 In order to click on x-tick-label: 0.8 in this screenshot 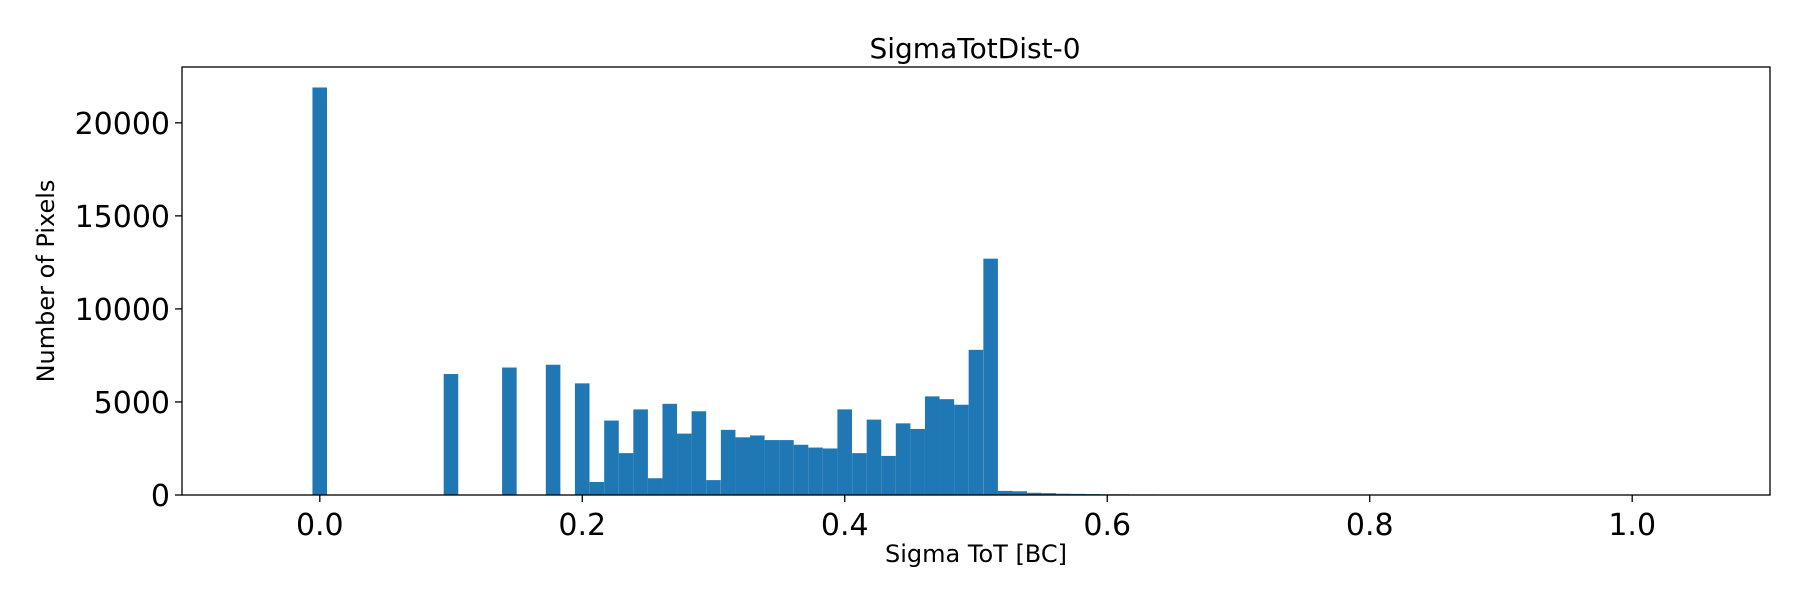, I will do `click(1370, 525)`.